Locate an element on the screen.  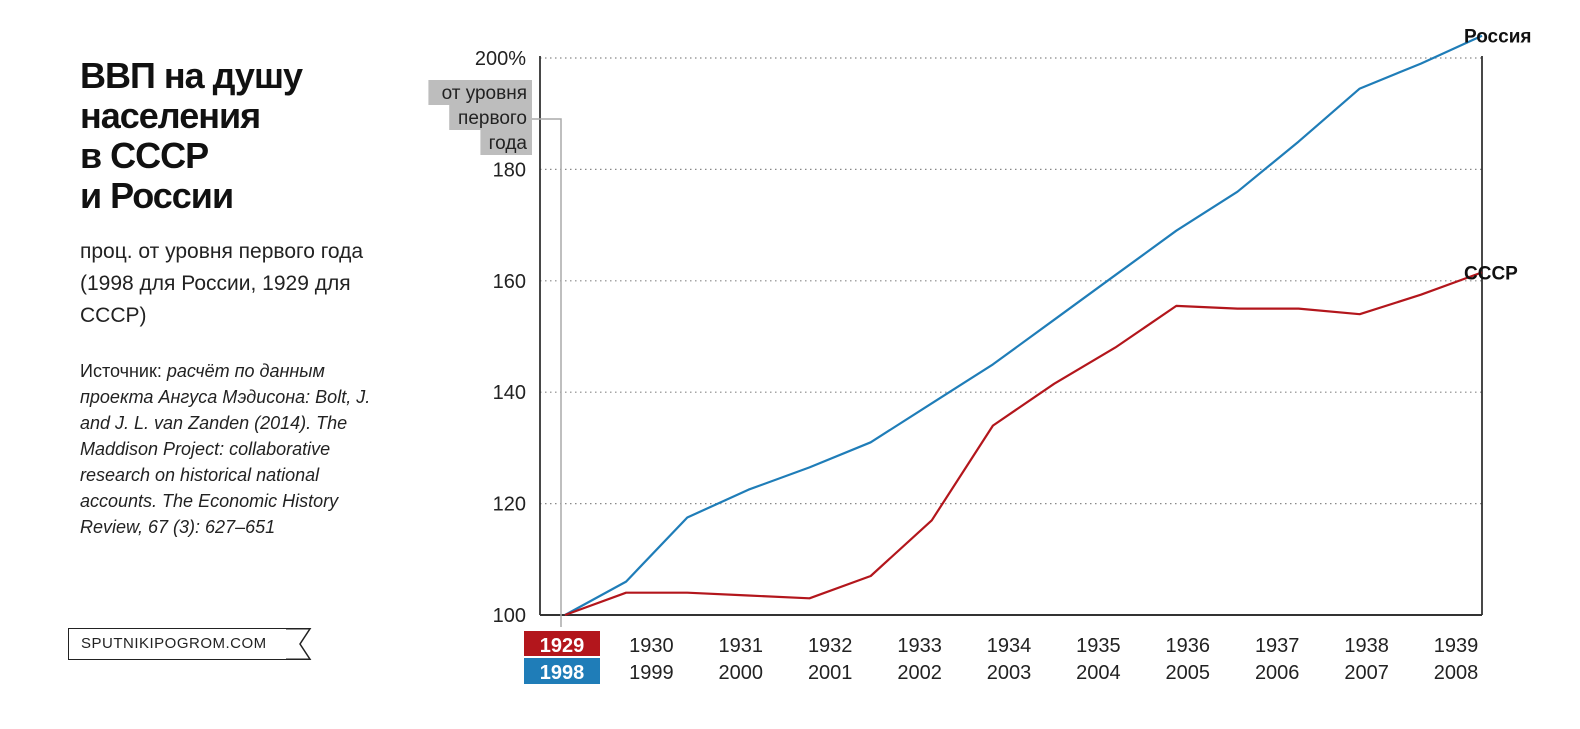
y-tick-label: 180 is located at coordinates (509, 170).